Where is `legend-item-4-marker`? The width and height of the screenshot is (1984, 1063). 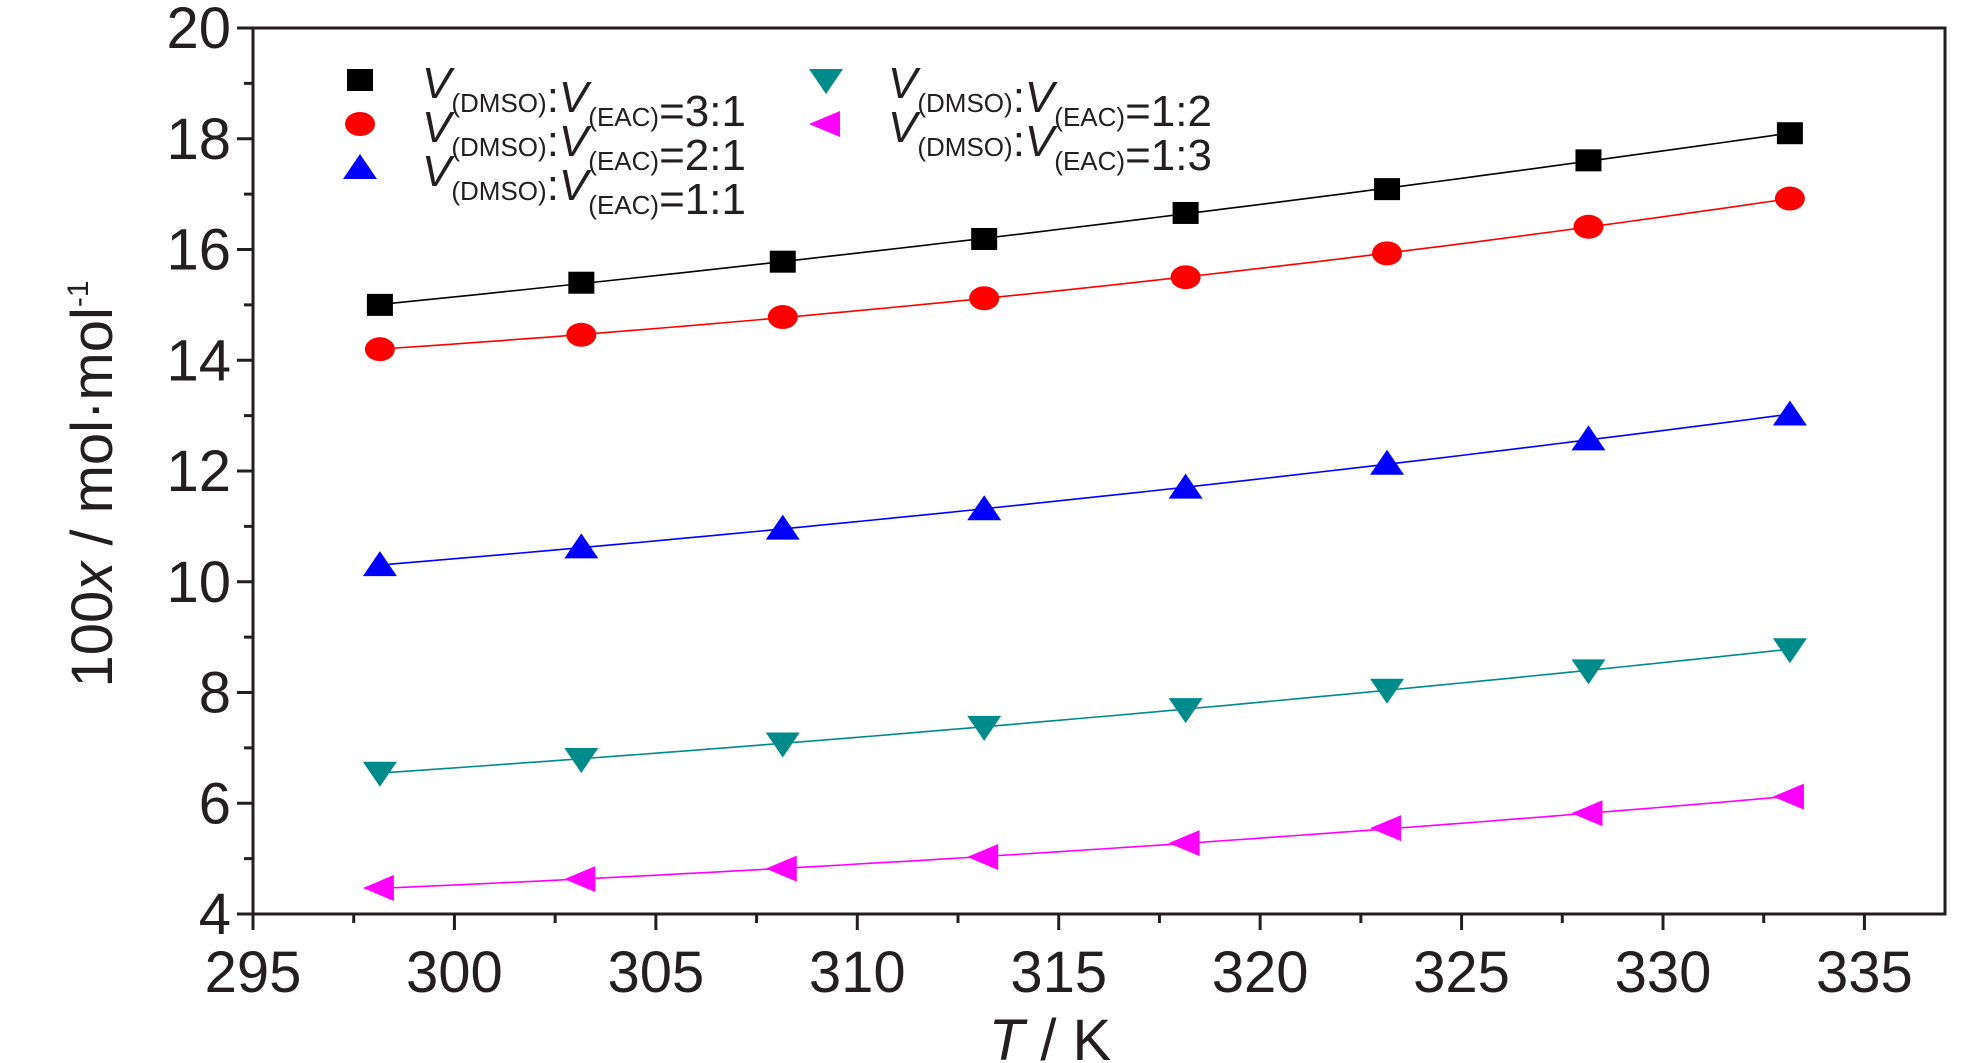
legend-item-4-marker is located at coordinates (826, 81).